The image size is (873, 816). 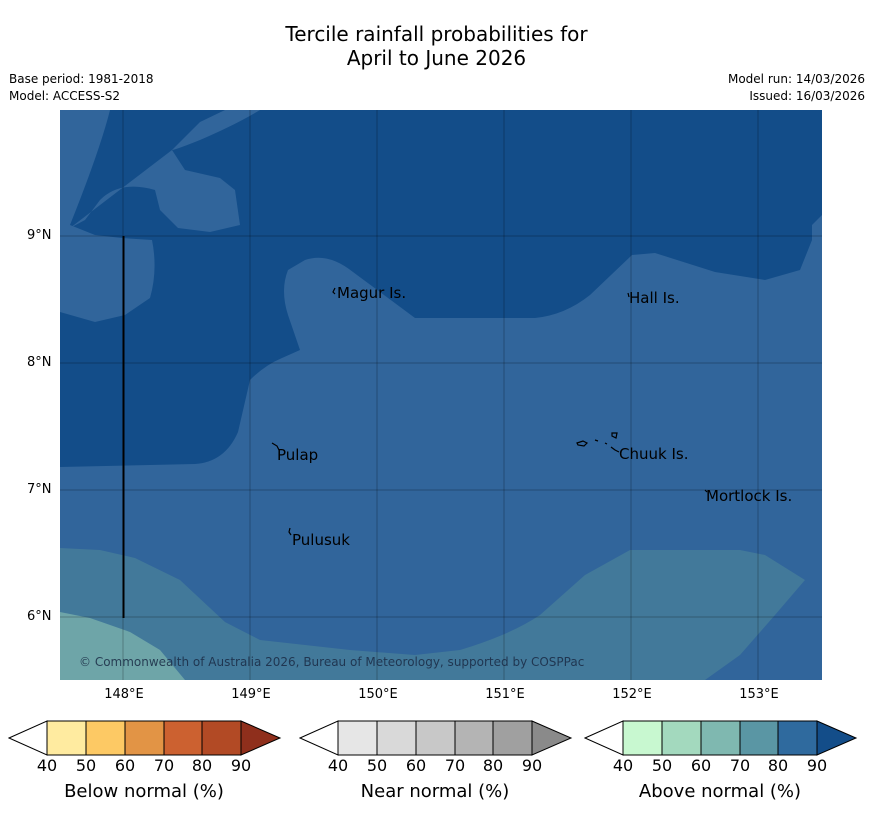 What do you see at coordinates (28, 738) in the screenshot?
I see `below-seg-under` at bounding box center [28, 738].